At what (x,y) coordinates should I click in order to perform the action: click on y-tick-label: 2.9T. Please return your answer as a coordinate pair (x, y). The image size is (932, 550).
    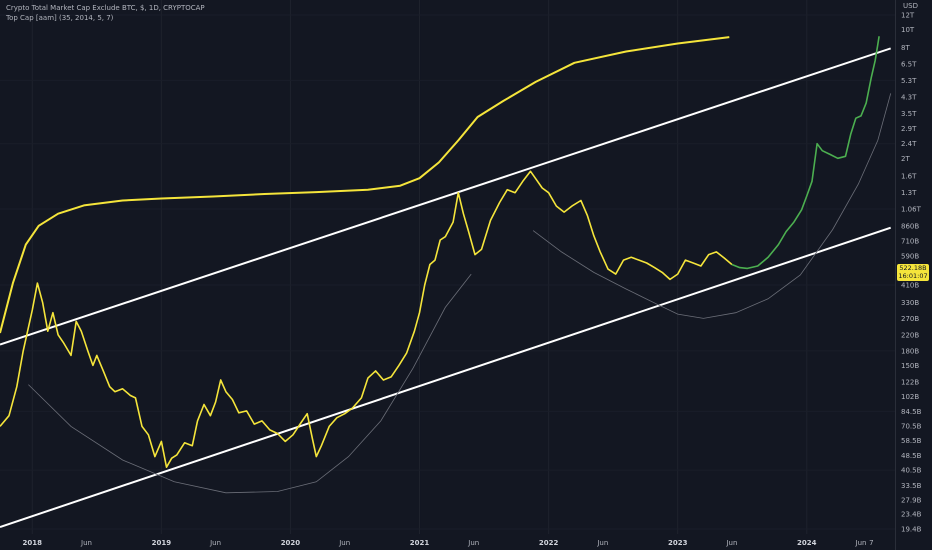
    Looking at the image, I should click on (909, 129).